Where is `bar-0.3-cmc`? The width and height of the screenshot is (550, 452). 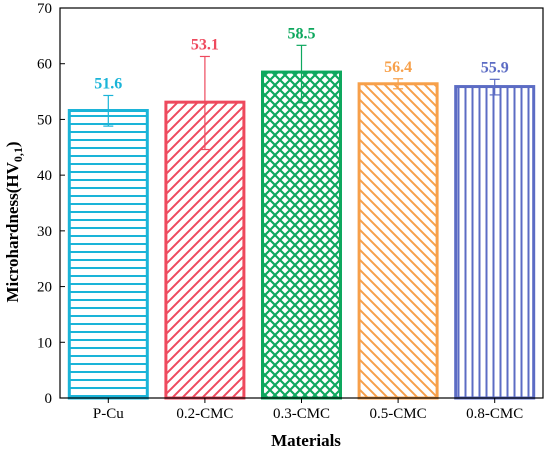 bar-0.3-cmc is located at coordinates (301, 235).